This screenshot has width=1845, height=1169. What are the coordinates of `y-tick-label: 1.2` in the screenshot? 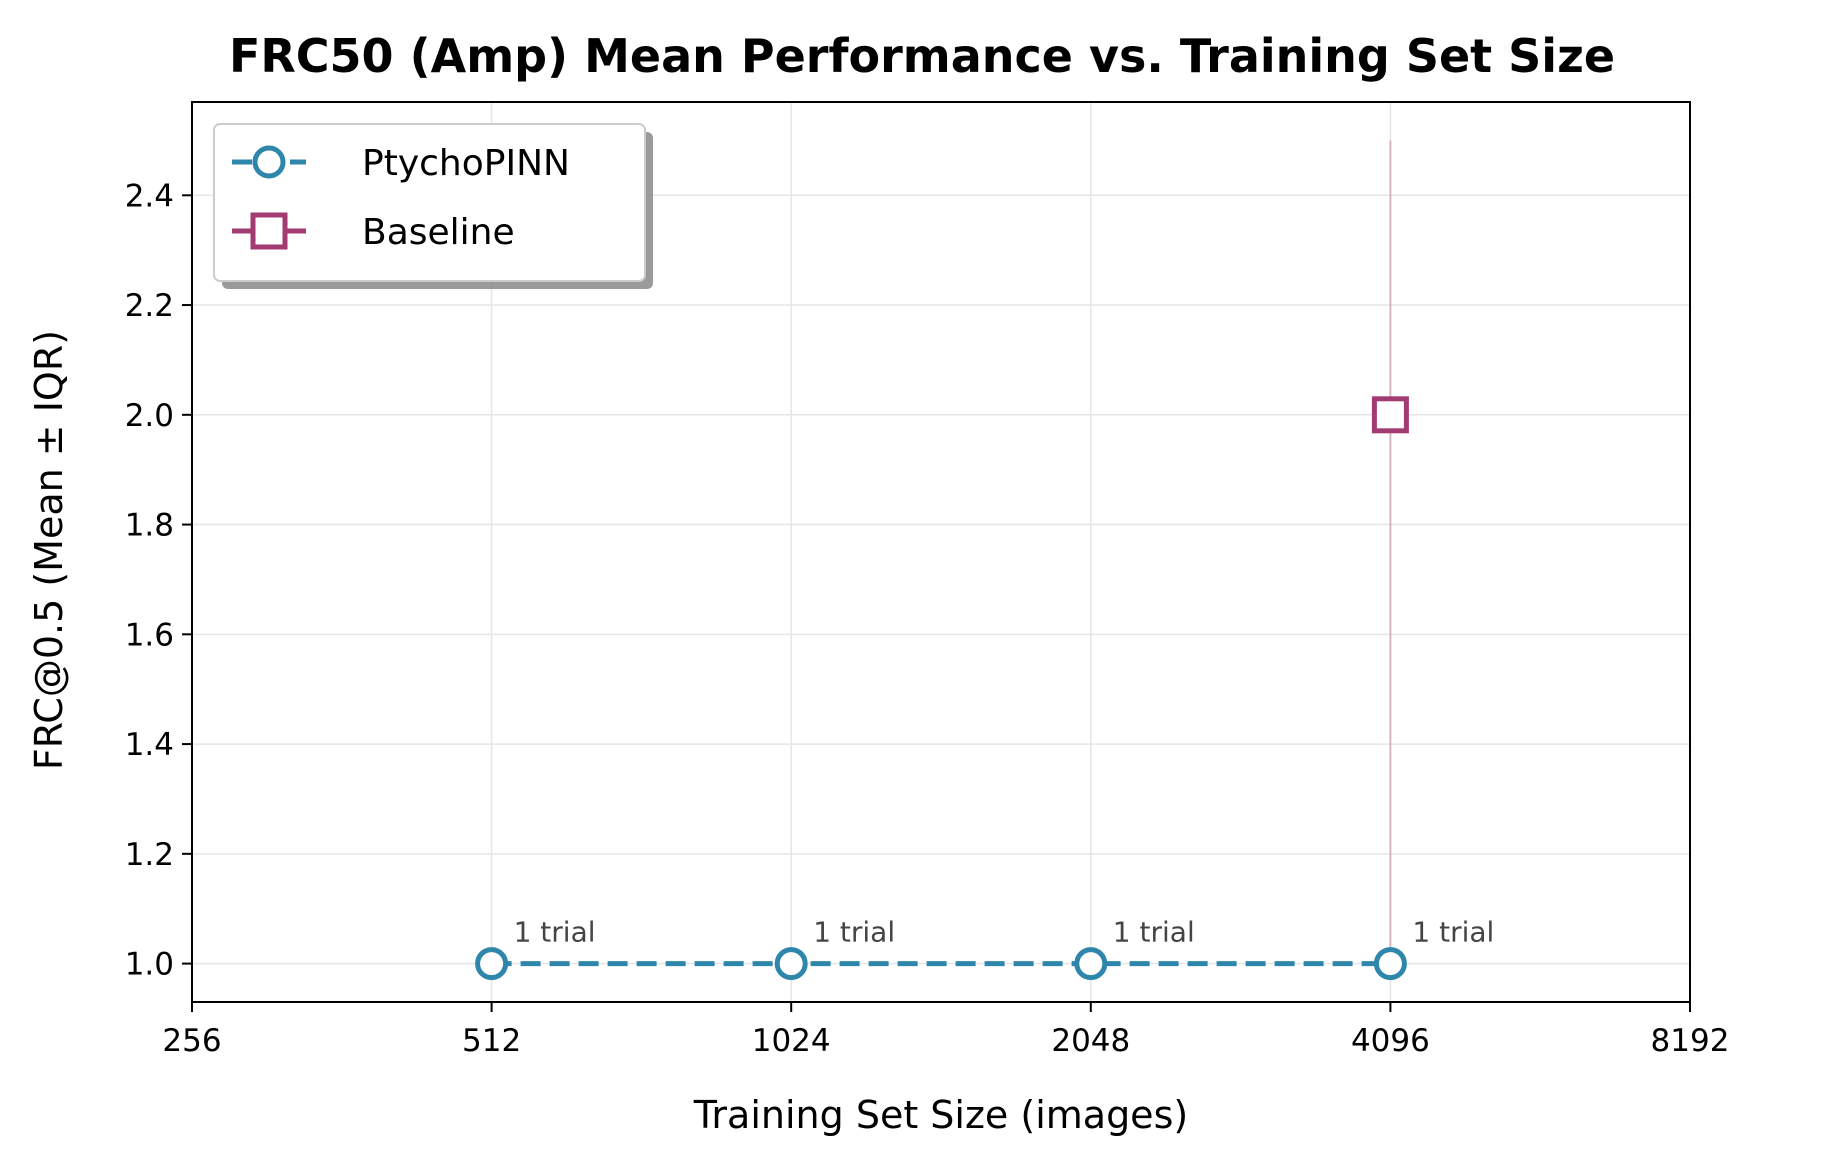 It's located at (149, 855).